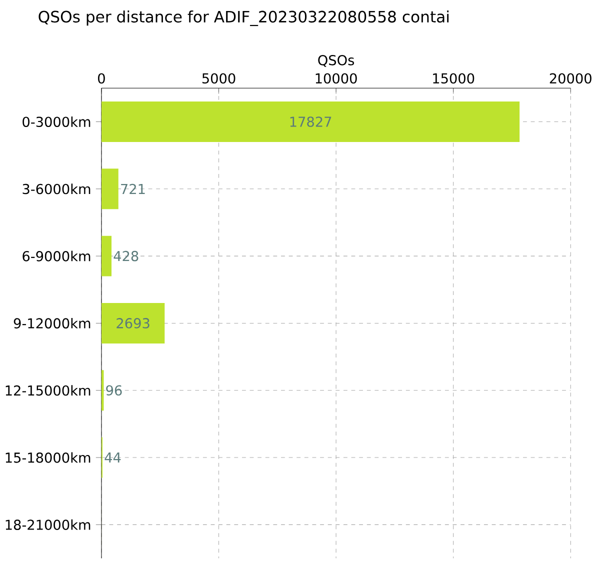  I want to click on data-label: 2693, so click(133, 323).